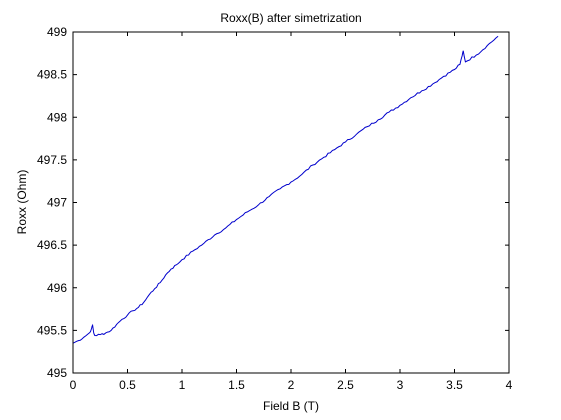 The width and height of the screenshot is (561, 420). Describe the element at coordinates (52, 75) in the screenshot. I see `y-tick-label: 498.5` at that location.